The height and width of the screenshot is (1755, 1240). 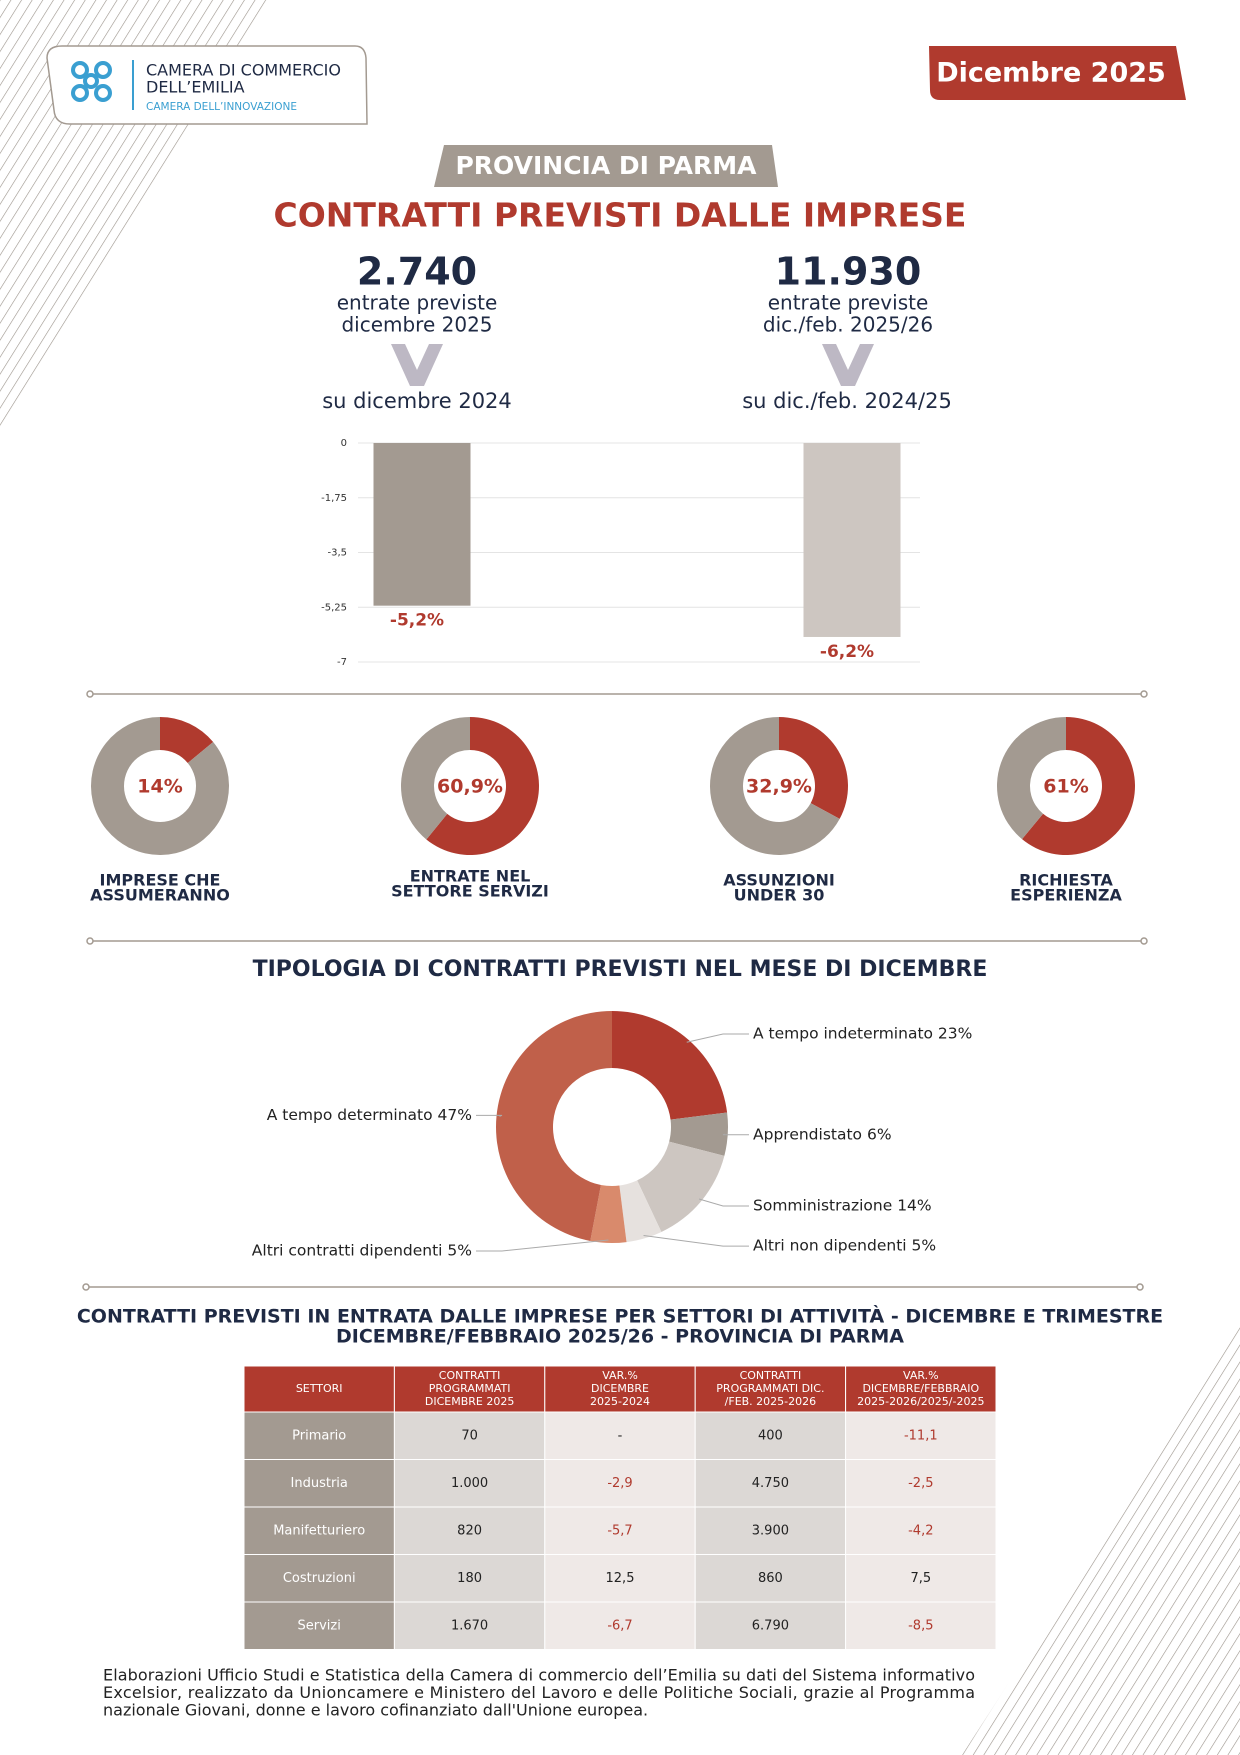 What do you see at coordinates (1066, 895) in the screenshot?
I see `gauge-title: ESPERIENZA` at bounding box center [1066, 895].